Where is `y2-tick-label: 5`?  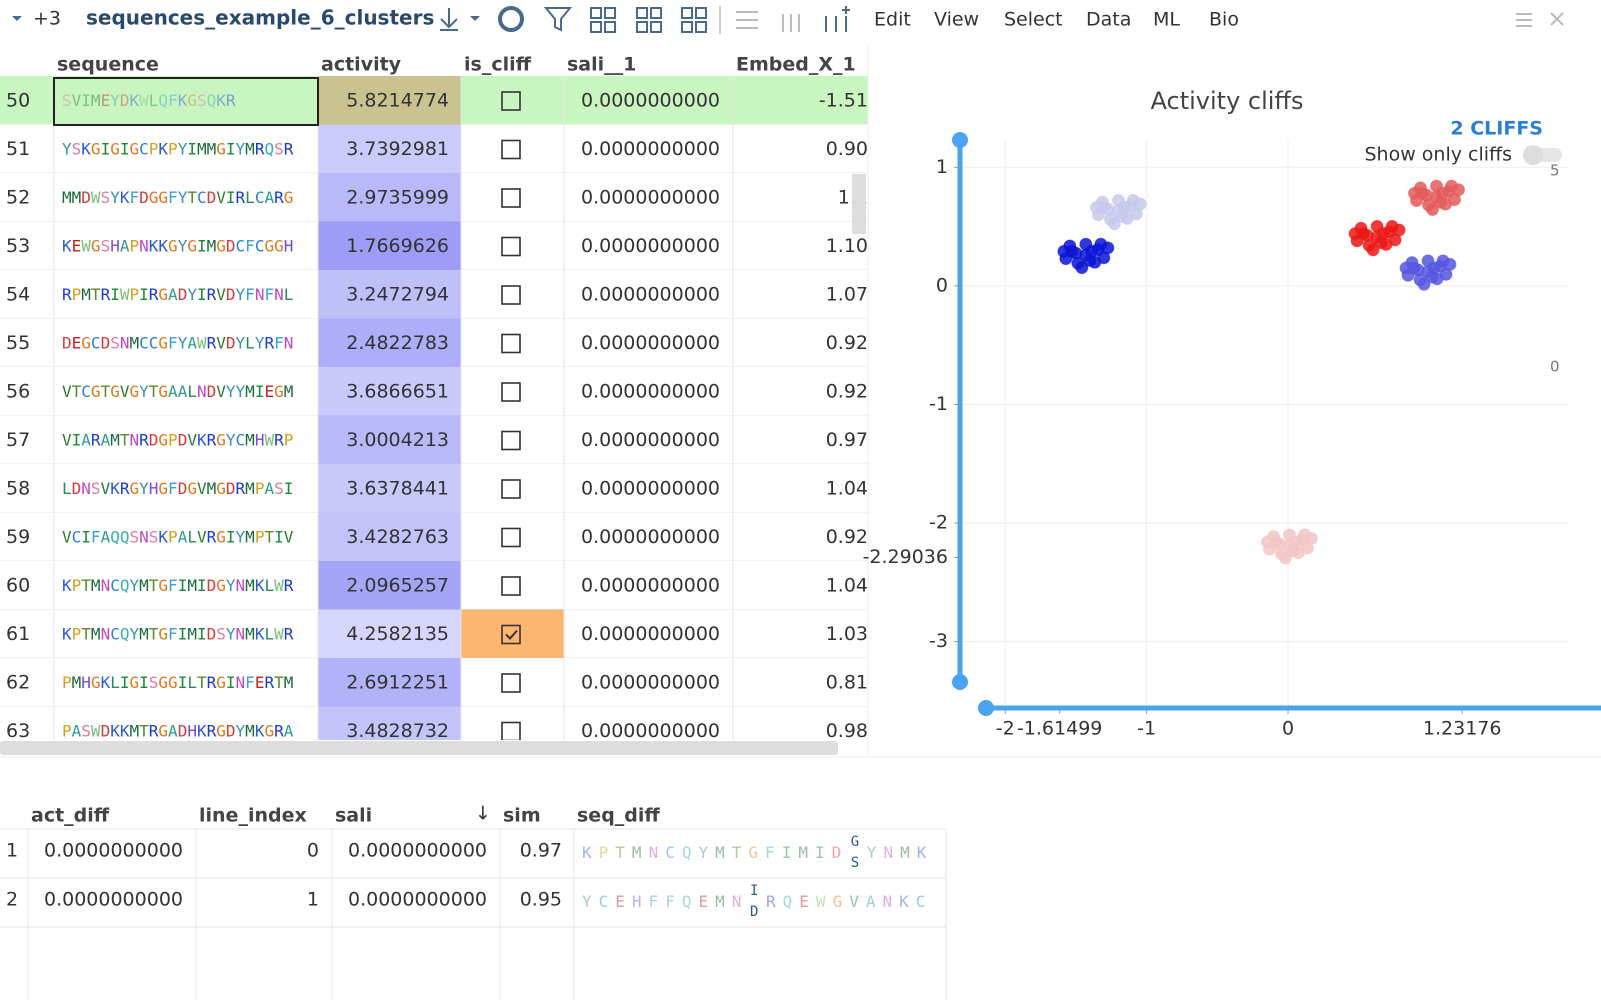 y2-tick-label: 5 is located at coordinates (1555, 171).